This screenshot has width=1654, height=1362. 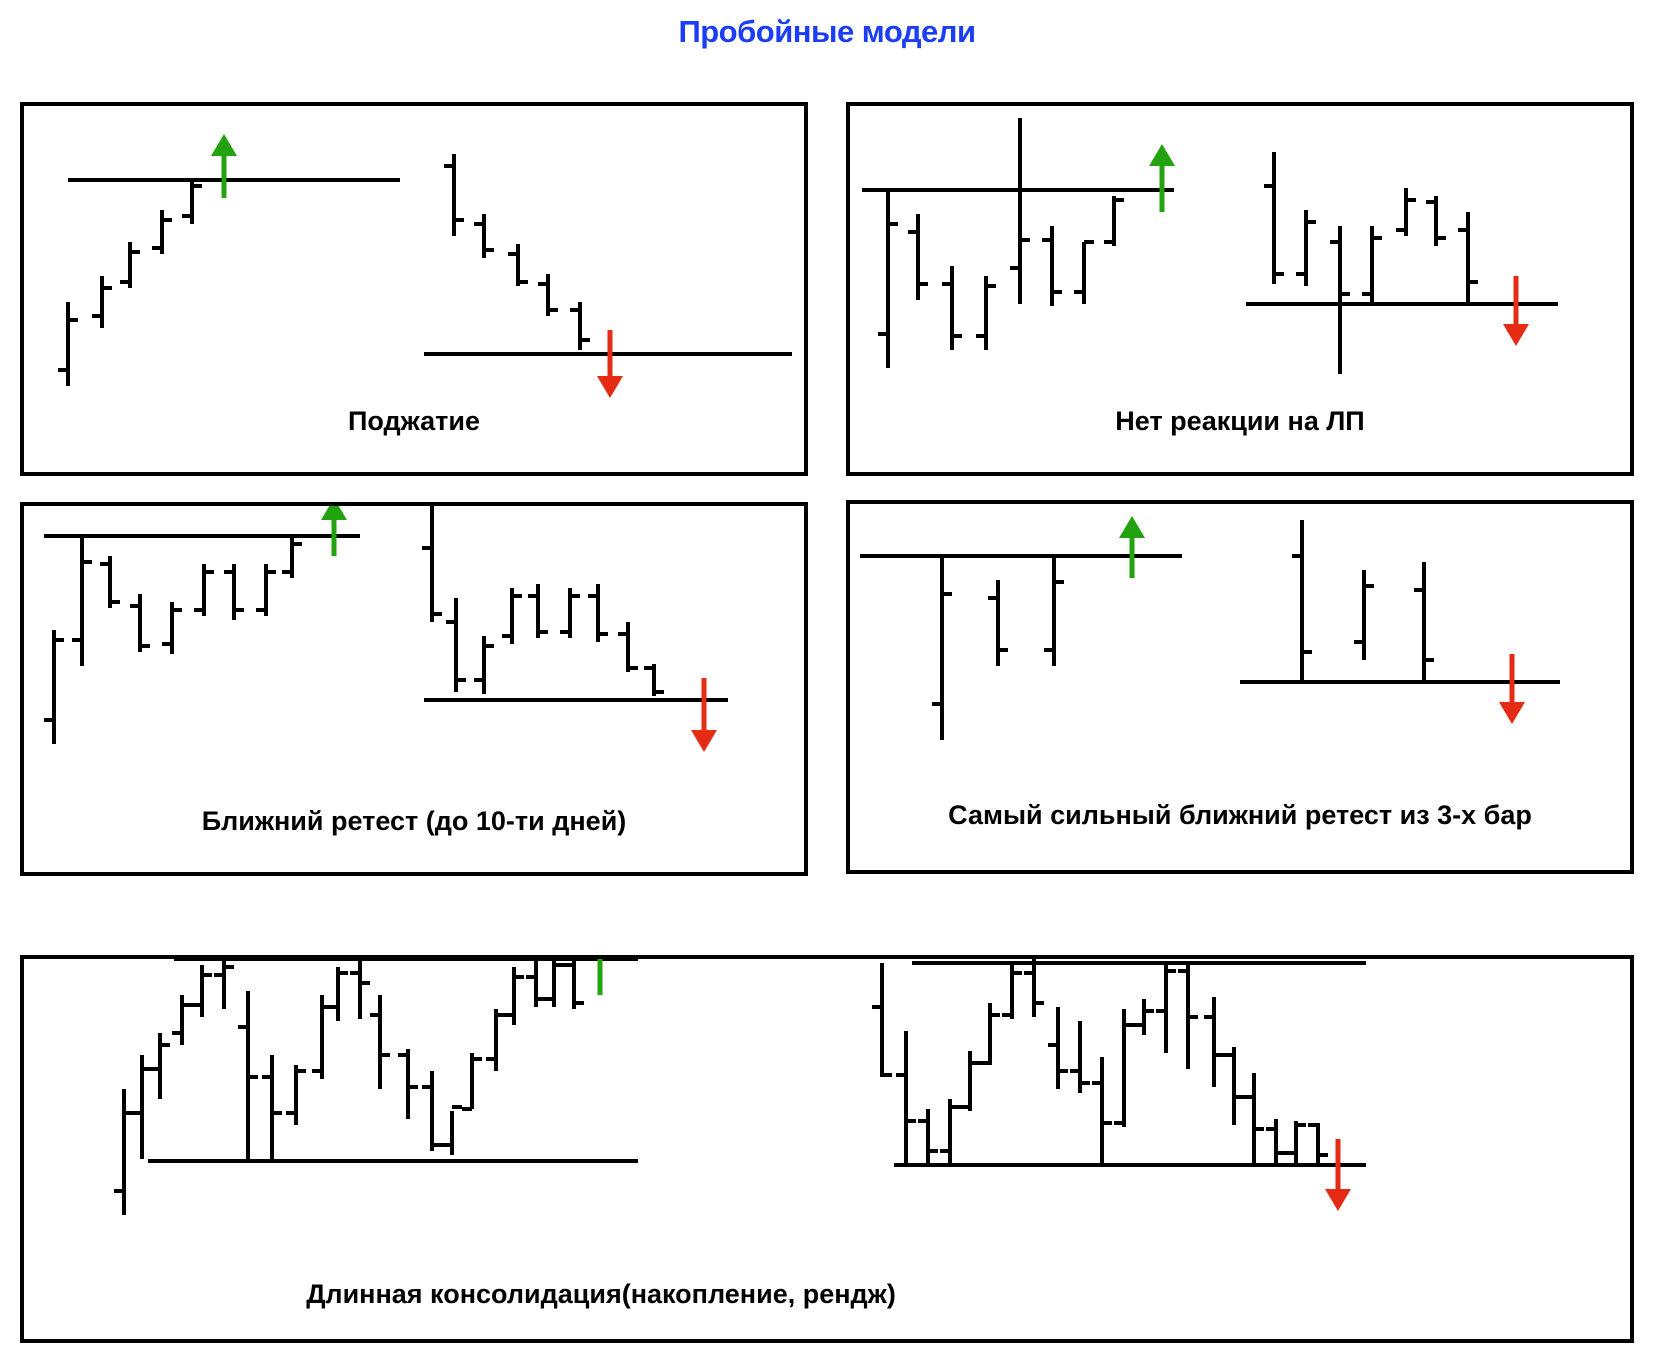 I want to click on diagram-squeeze, so click(x=425, y=266).